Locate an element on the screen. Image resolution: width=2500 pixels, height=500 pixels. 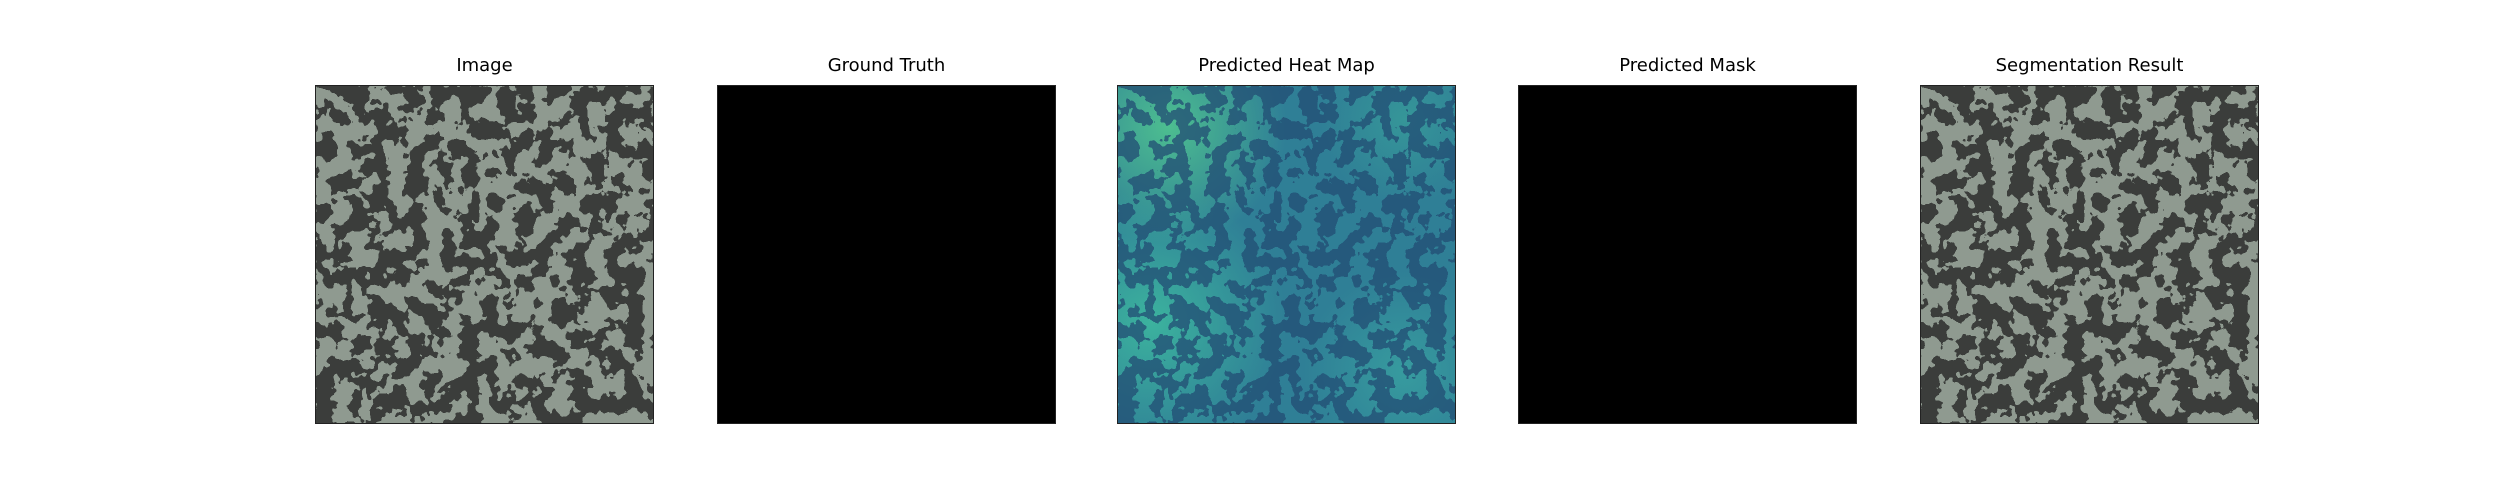
predicted-mask-image is located at coordinates (1687, 254).